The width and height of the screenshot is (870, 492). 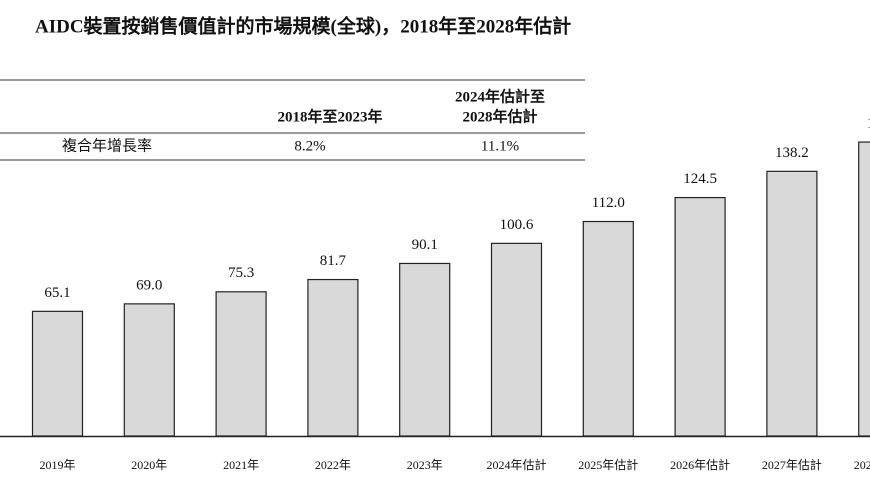 What do you see at coordinates (425, 465) in the screenshot?
I see `x-tick-label: 2023年` at bounding box center [425, 465].